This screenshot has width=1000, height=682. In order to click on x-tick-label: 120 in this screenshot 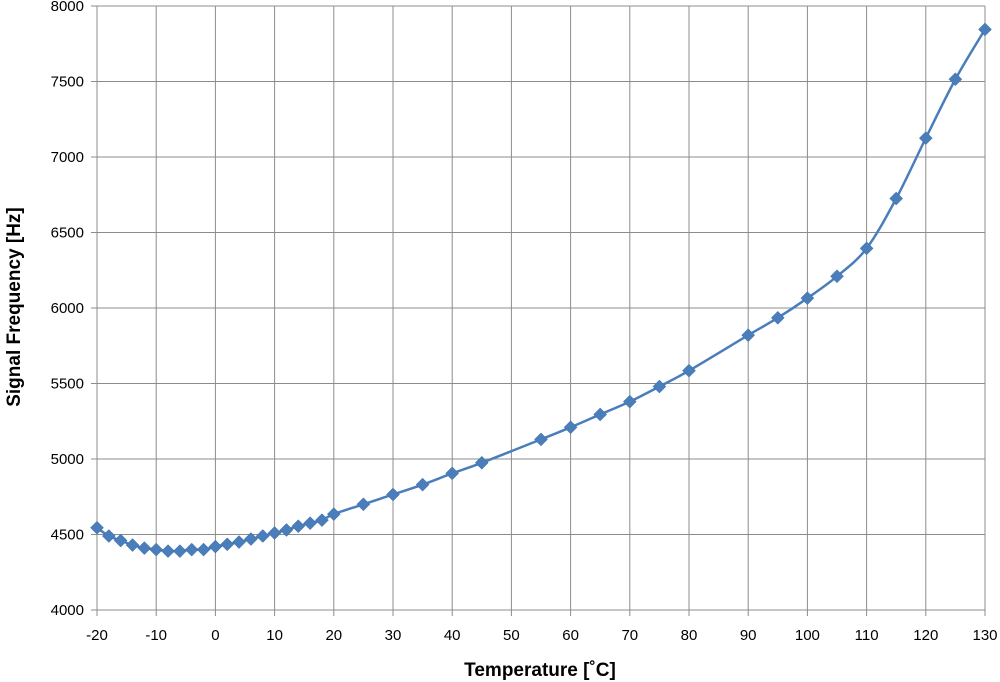, I will do `click(925, 635)`.